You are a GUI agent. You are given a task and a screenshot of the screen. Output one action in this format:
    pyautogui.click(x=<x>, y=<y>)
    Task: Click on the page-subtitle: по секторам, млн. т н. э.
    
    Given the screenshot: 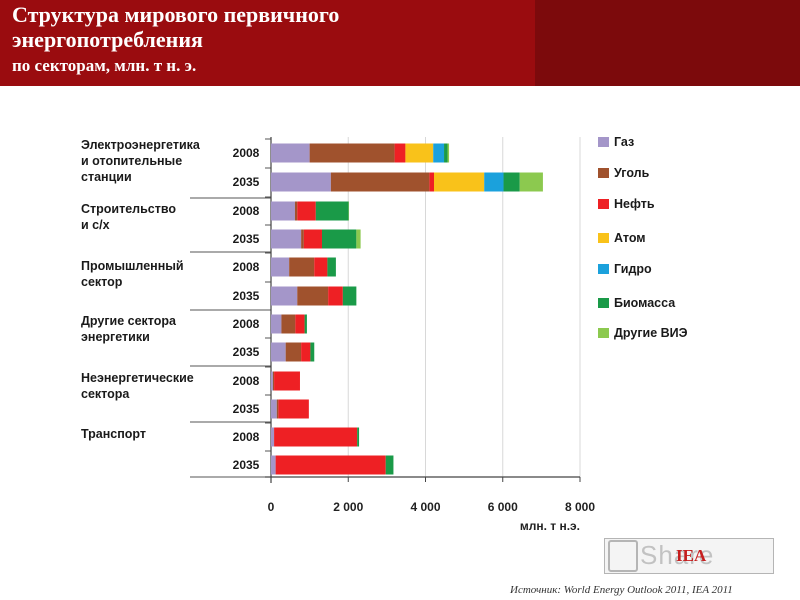 What is the action you would take?
    pyautogui.click(x=104, y=65)
    